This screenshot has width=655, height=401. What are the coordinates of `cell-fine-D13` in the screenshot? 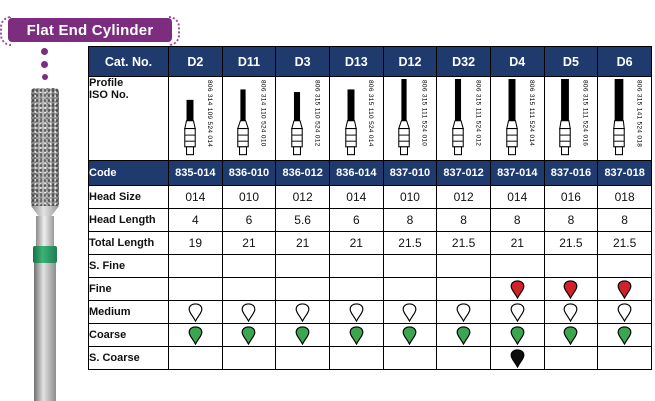 It's located at (356, 289).